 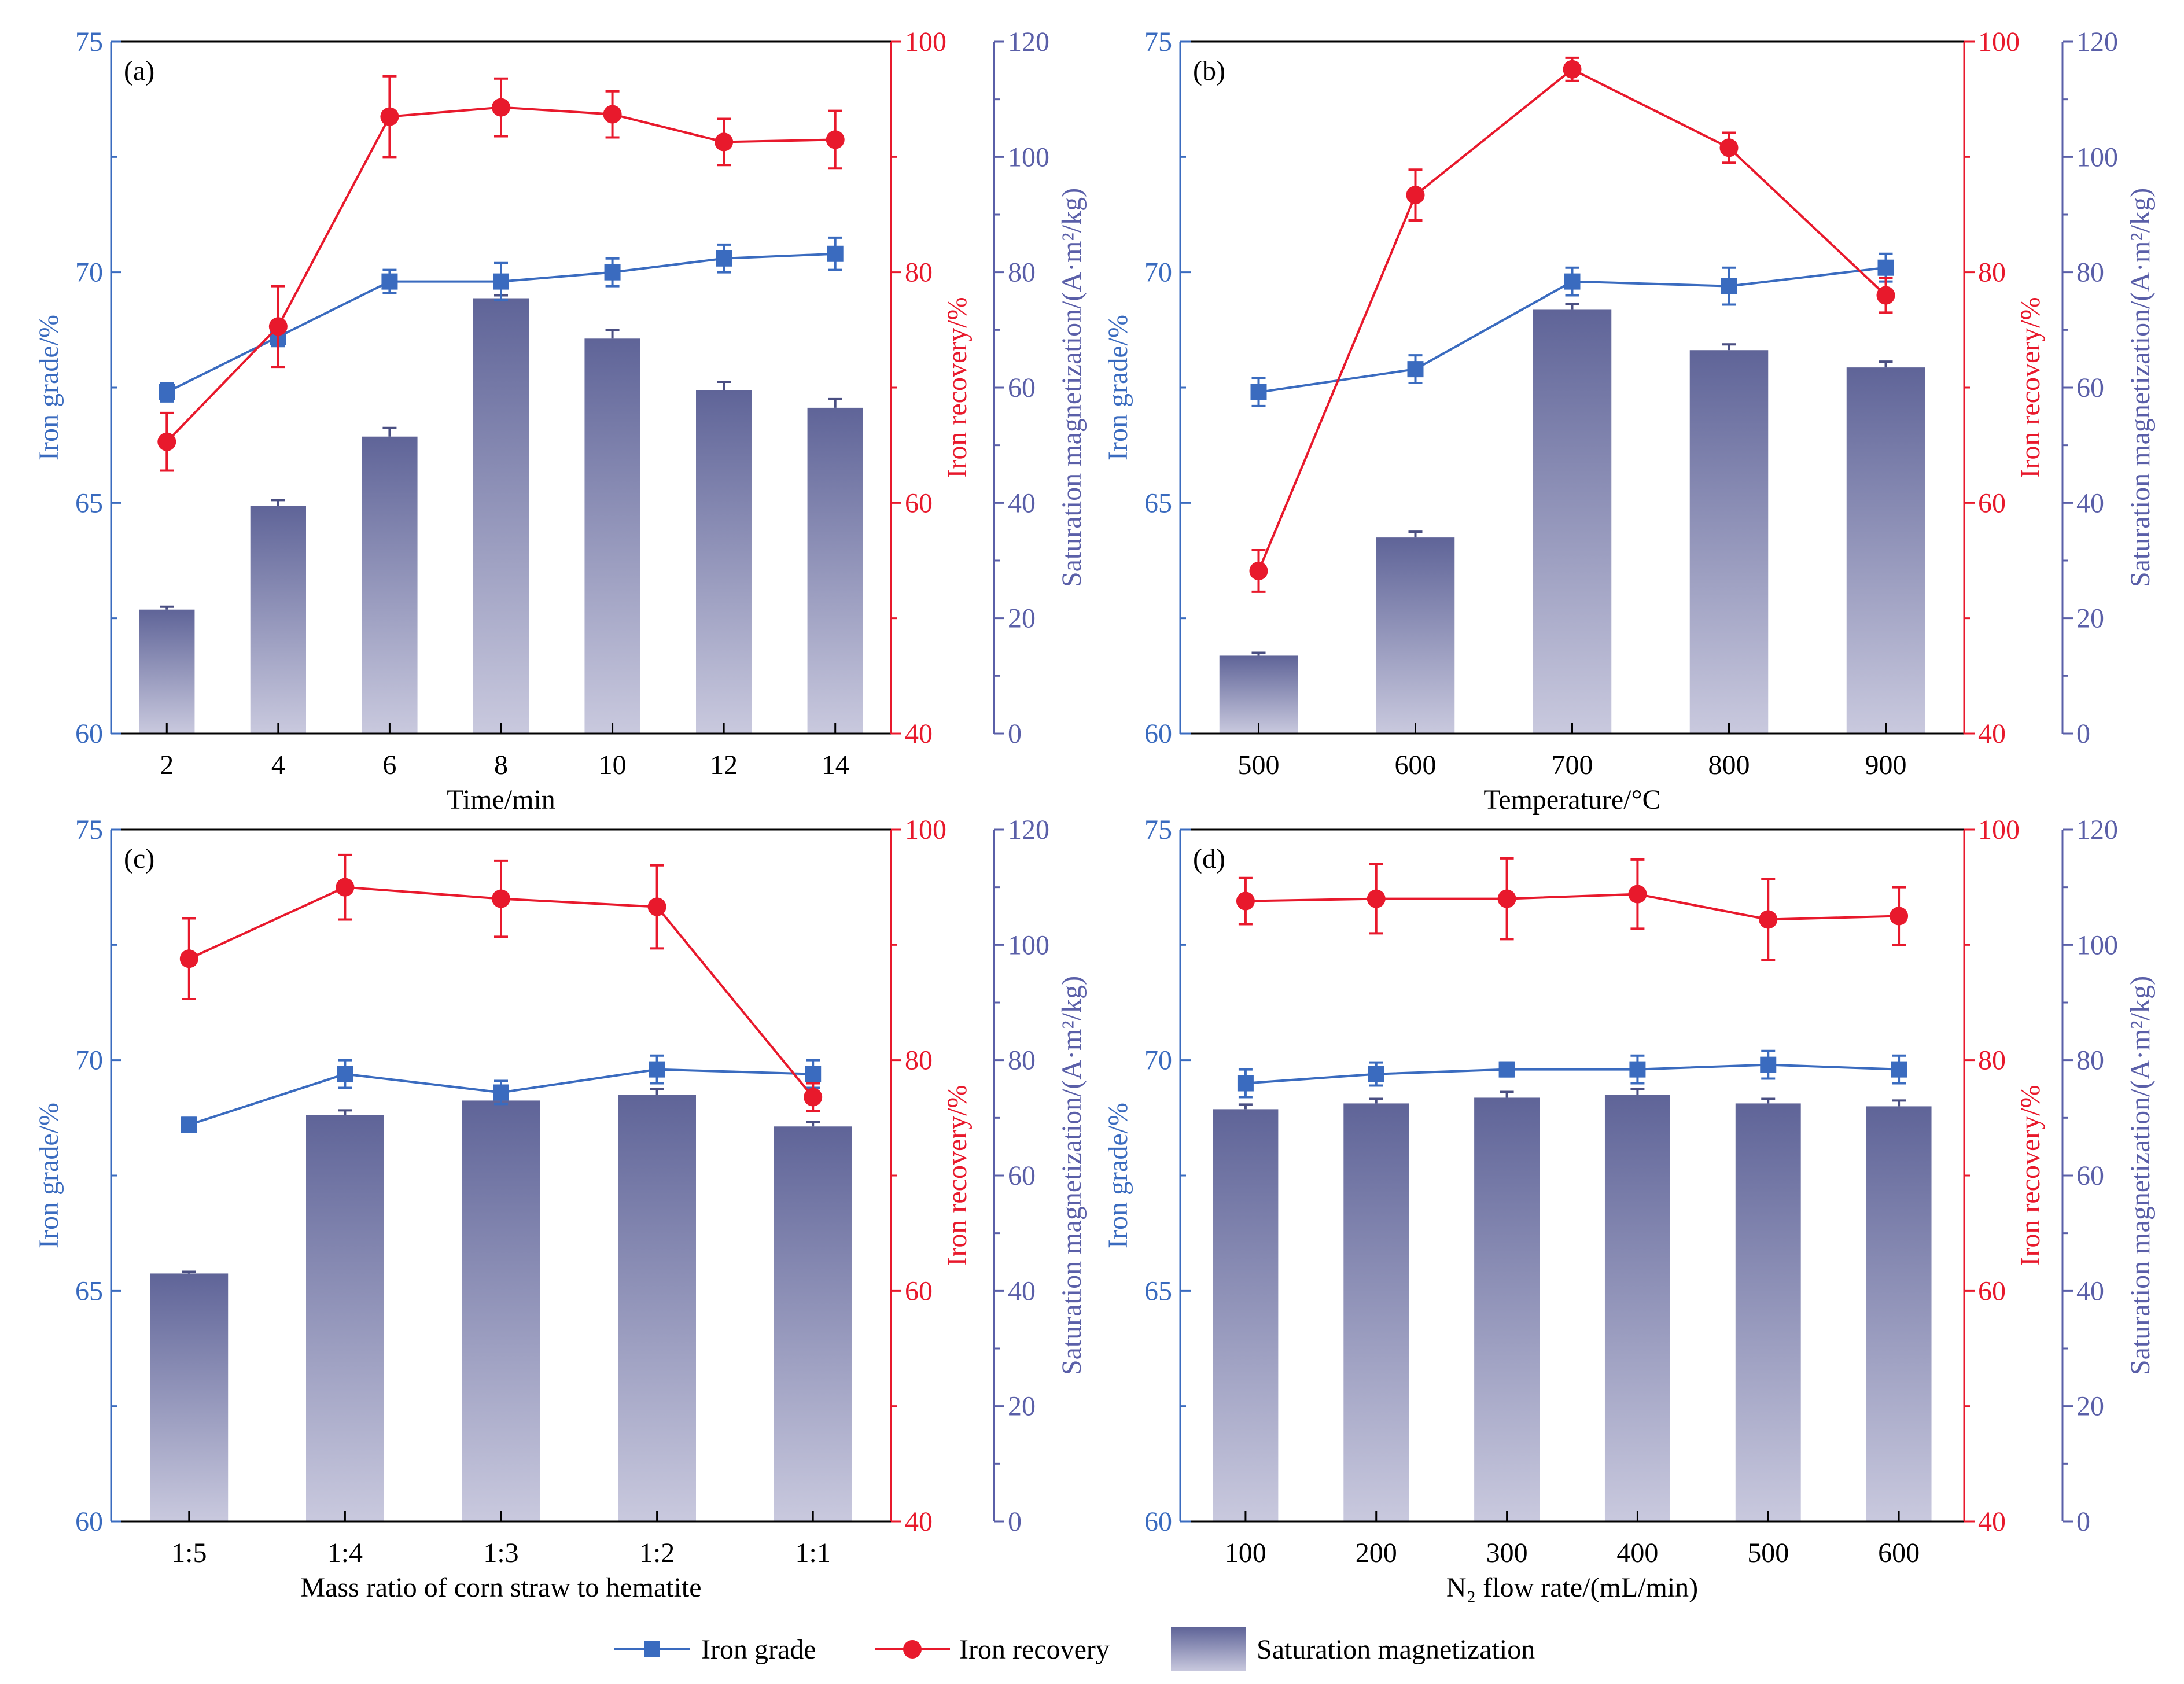 What do you see at coordinates (913, 1649) in the screenshot?
I see `legend-recovery-marker` at bounding box center [913, 1649].